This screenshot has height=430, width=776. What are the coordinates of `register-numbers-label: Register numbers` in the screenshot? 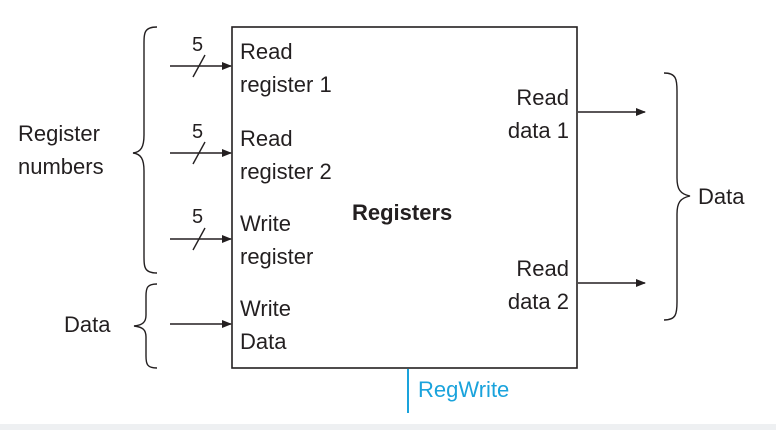 It's located at (61, 150).